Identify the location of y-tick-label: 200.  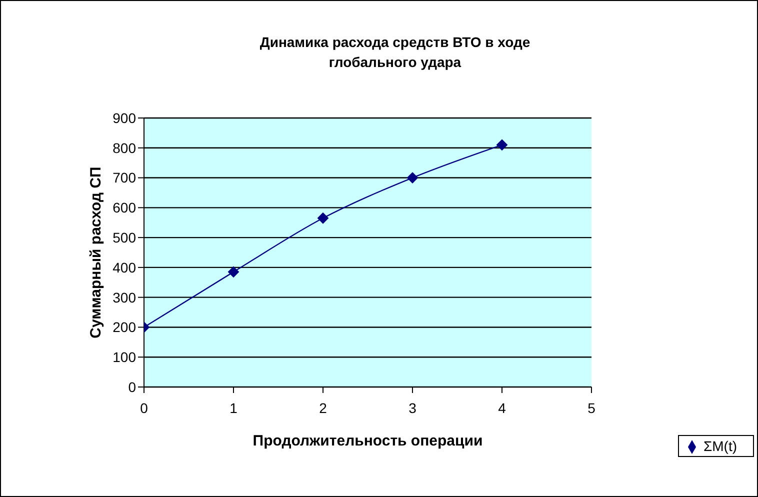
(124, 327).